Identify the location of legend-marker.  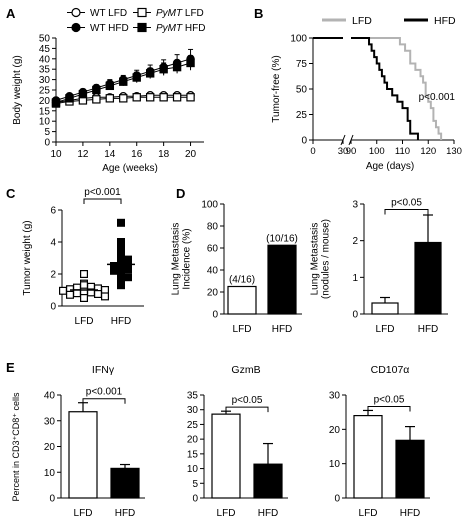
(142, 27).